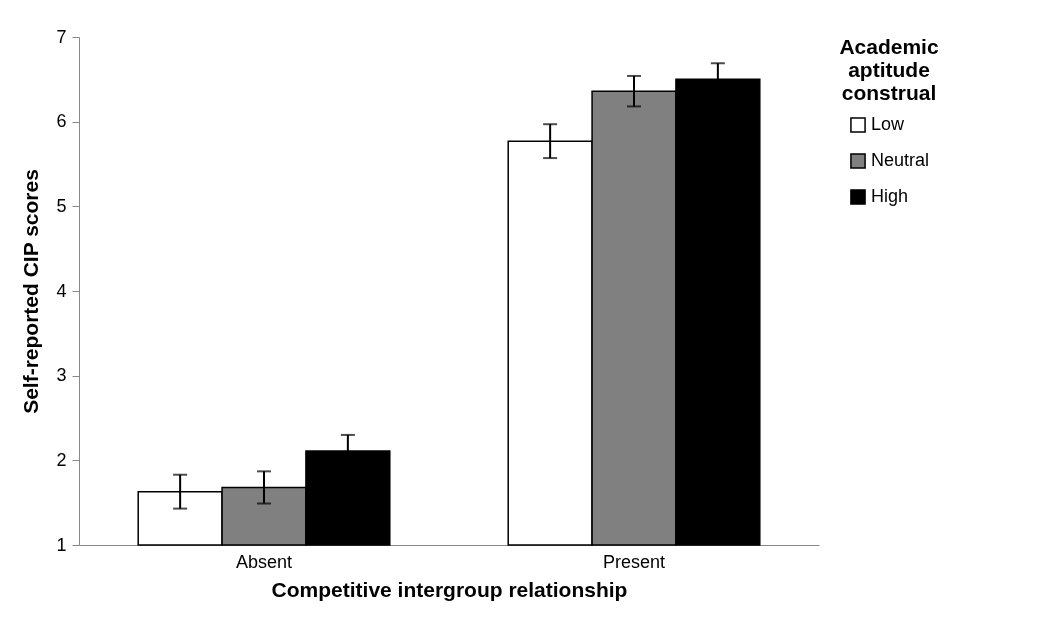  What do you see at coordinates (890, 196) in the screenshot?
I see `legend-label: High` at bounding box center [890, 196].